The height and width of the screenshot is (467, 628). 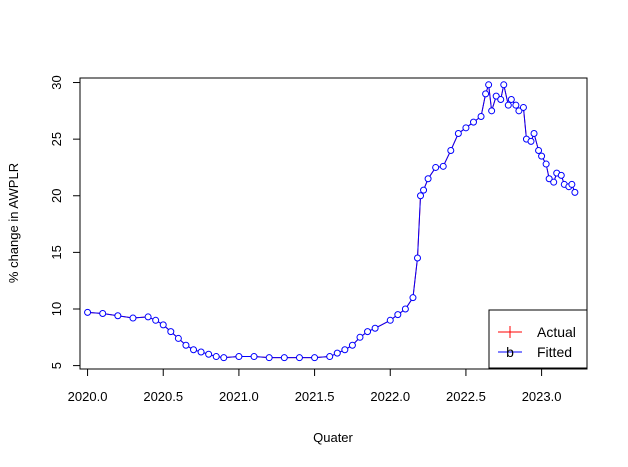 What do you see at coordinates (88, 396) in the screenshot?
I see `x-tick-label: 2020.0` at bounding box center [88, 396].